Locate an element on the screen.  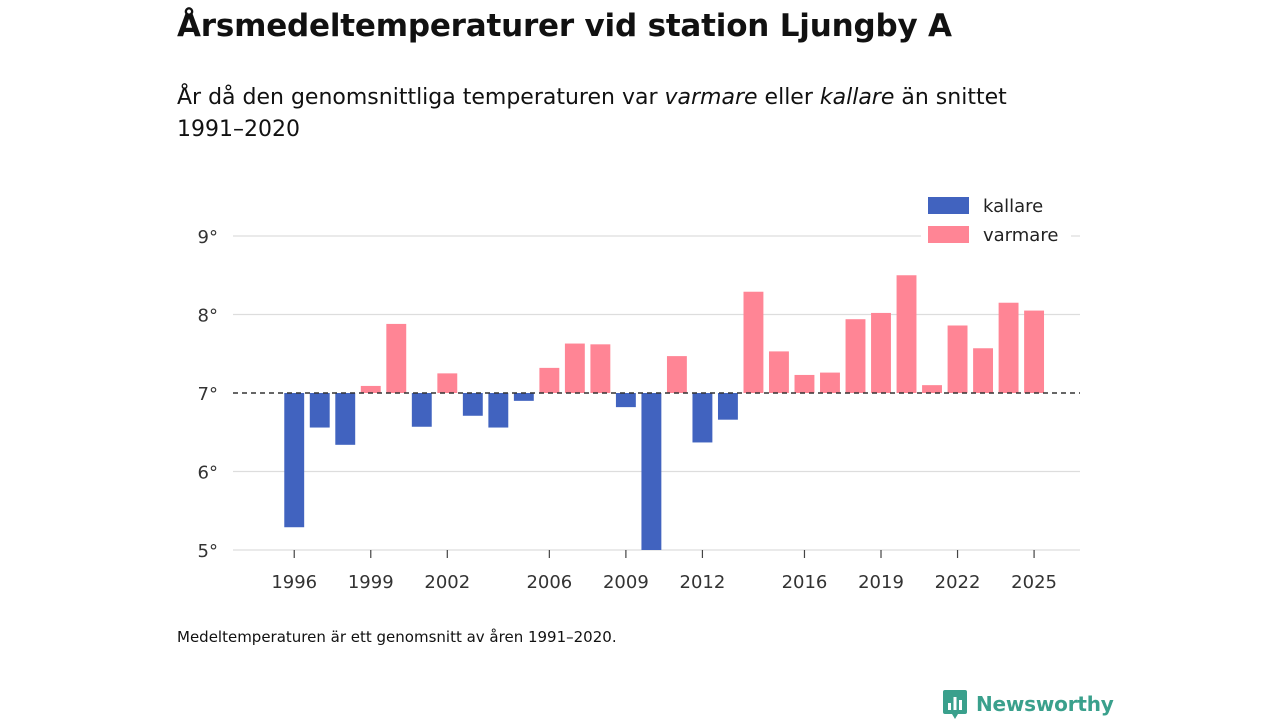
newsworthy-chart-icon is located at coordinates (955, 704).